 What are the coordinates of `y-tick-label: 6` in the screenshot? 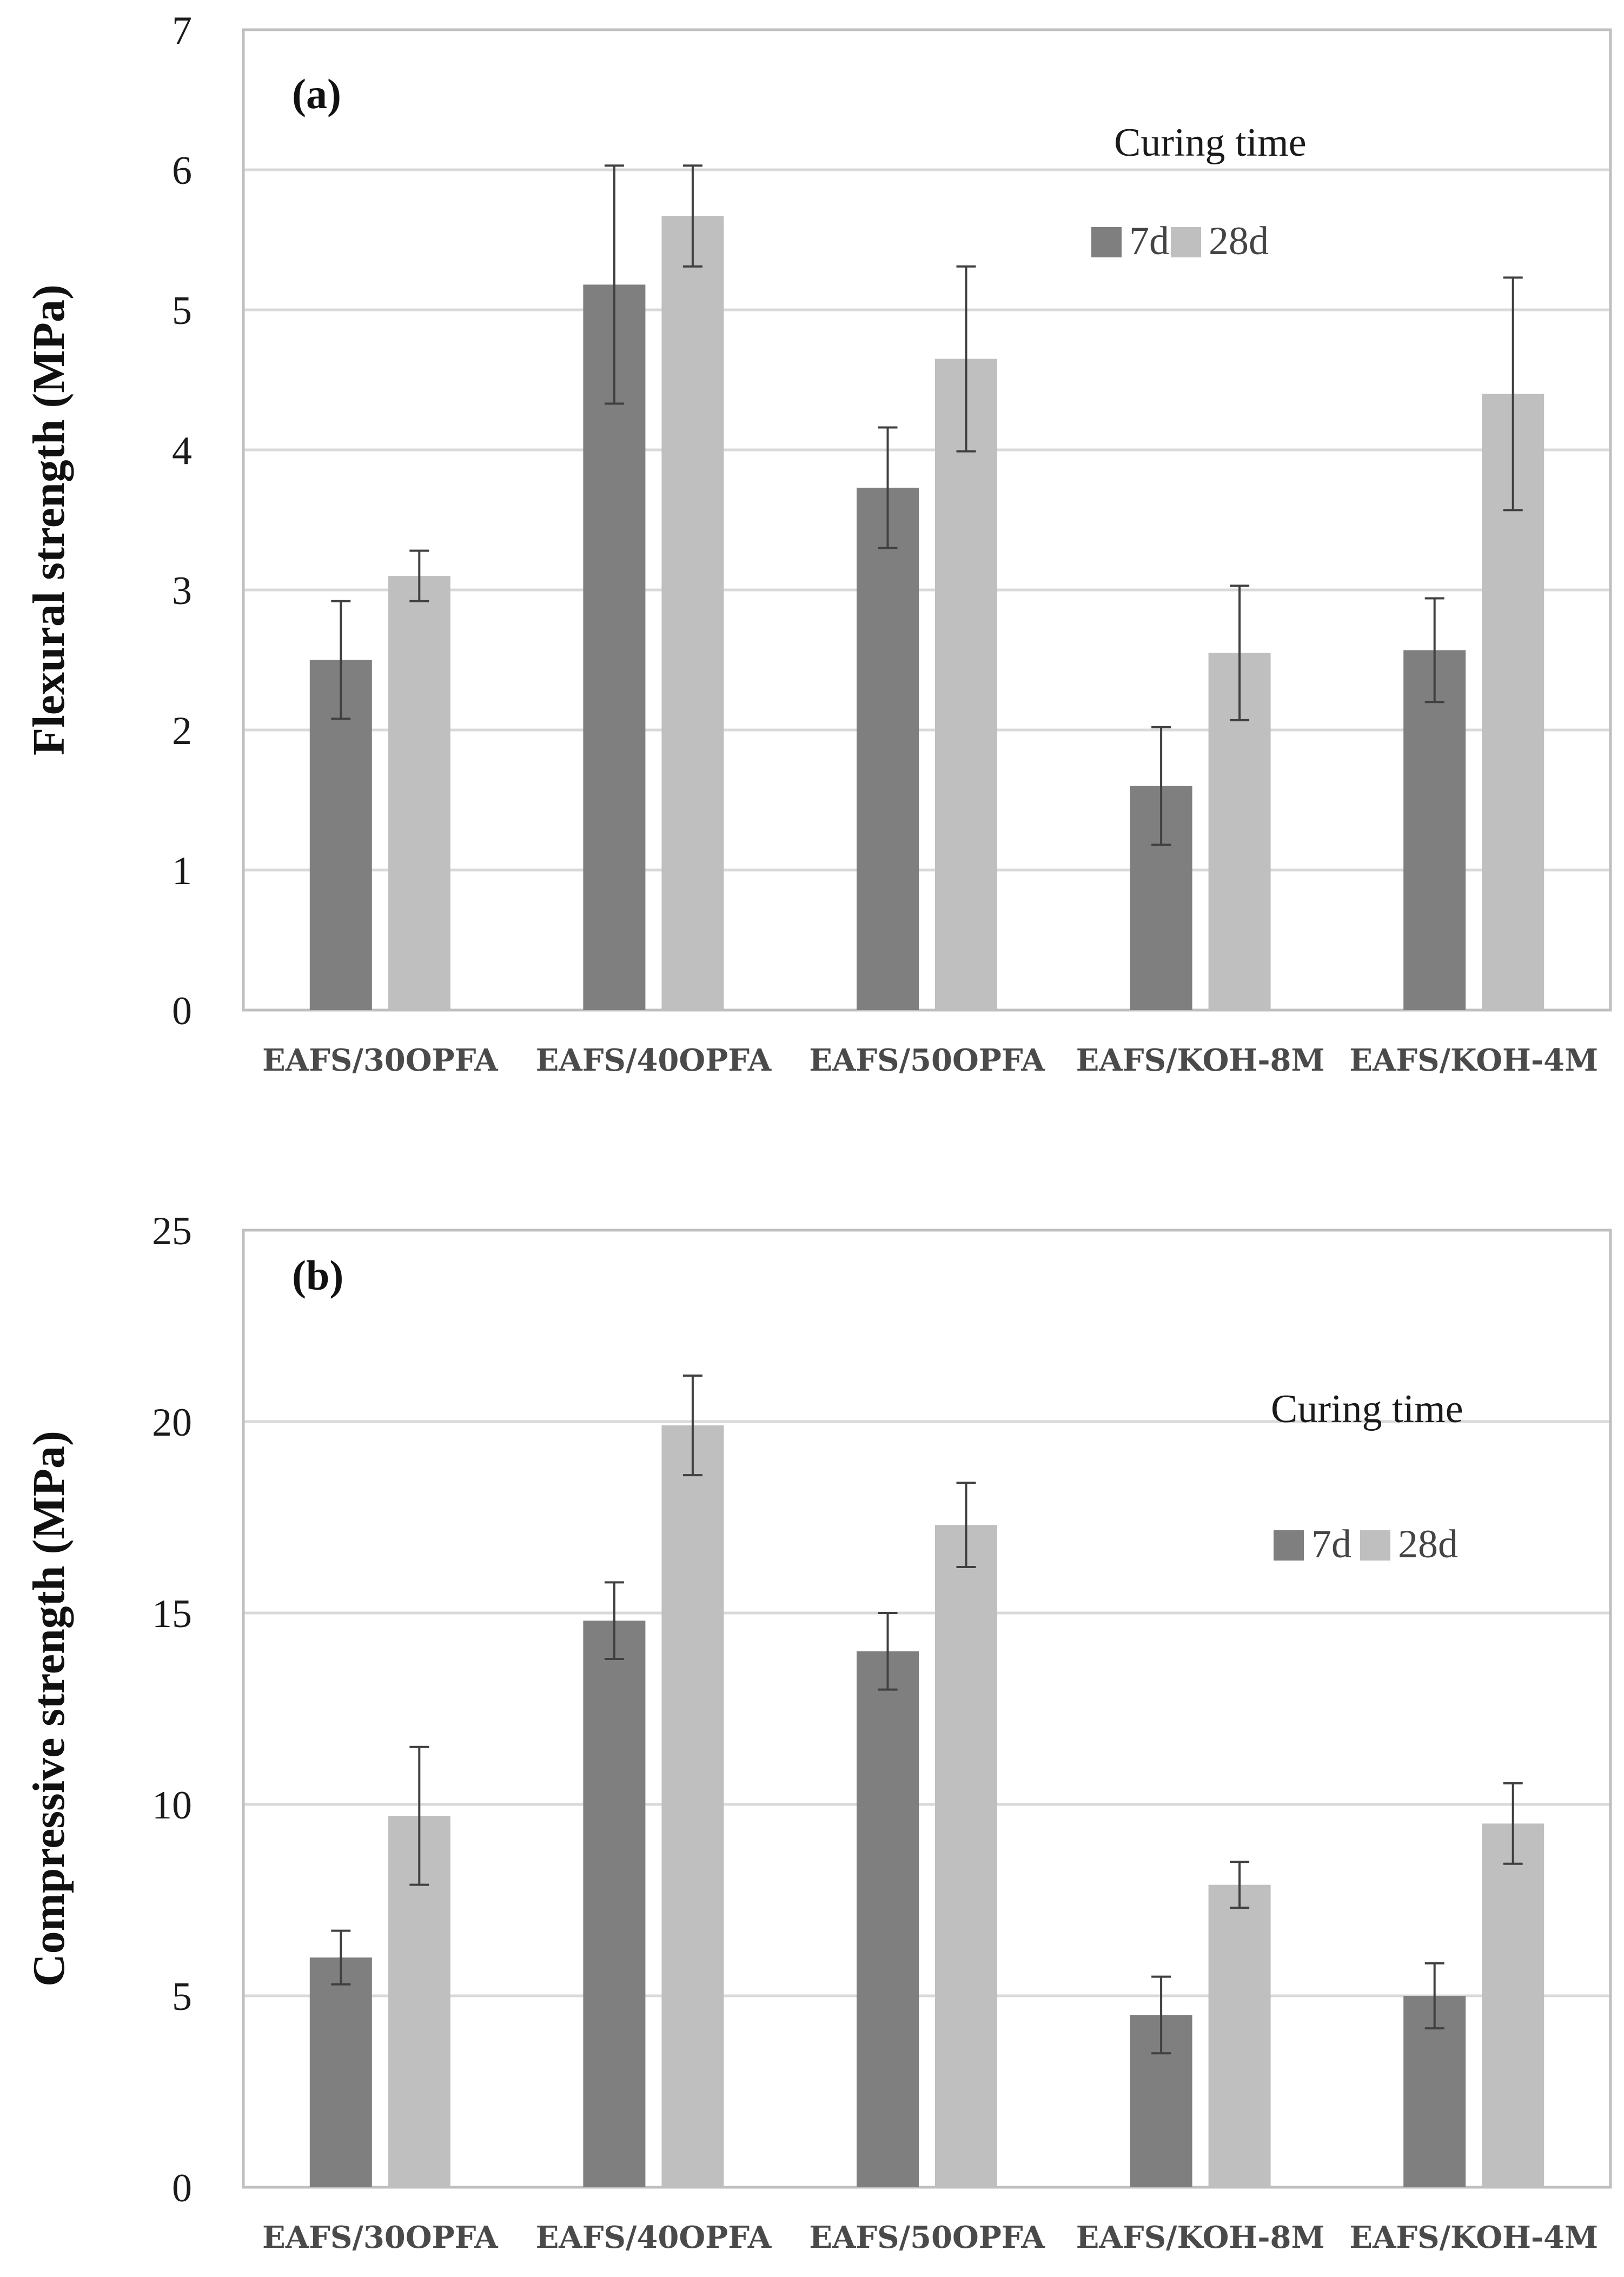 It's located at (182, 171).